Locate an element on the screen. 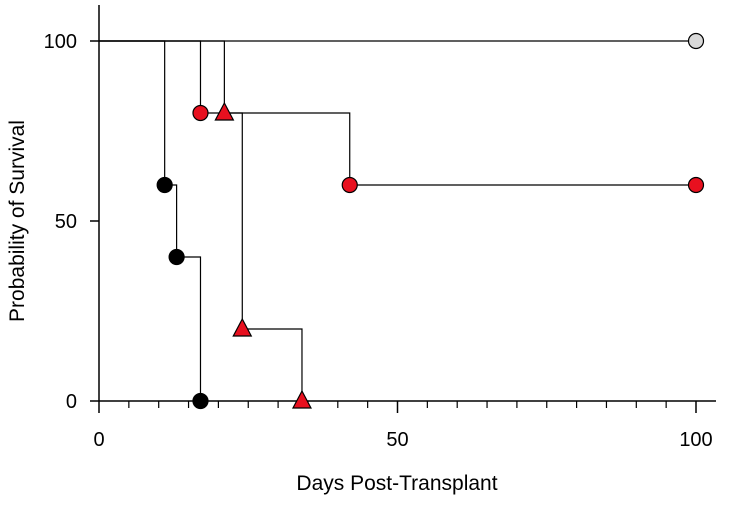  y-axis-title: Probability of Survival is located at coordinates (17, 221).